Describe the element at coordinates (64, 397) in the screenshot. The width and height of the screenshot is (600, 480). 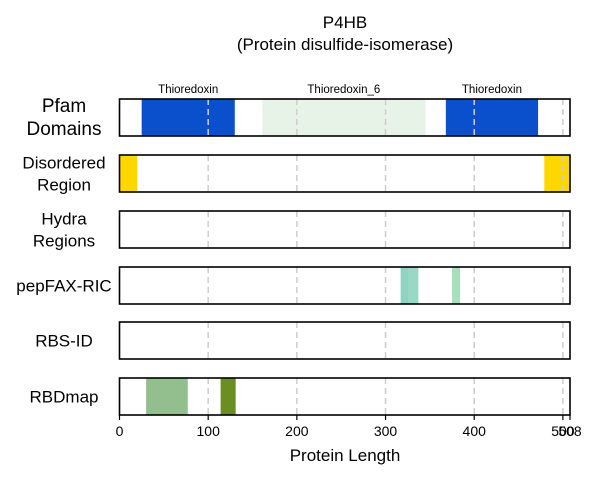
I see `track-label: RBDmap` at that location.